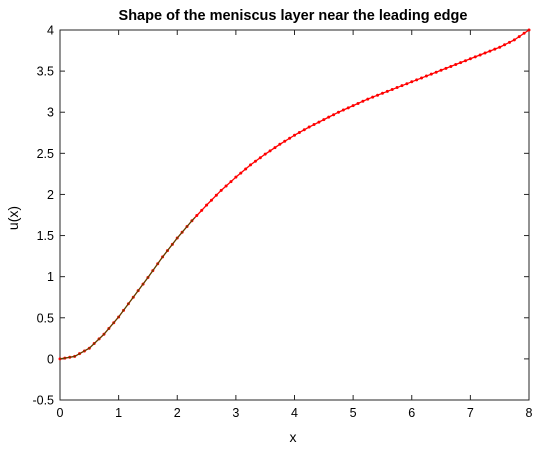 The width and height of the screenshot is (550, 451). What do you see at coordinates (294, 413) in the screenshot?
I see `x-tick-label: 4` at bounding box center [294, 413].